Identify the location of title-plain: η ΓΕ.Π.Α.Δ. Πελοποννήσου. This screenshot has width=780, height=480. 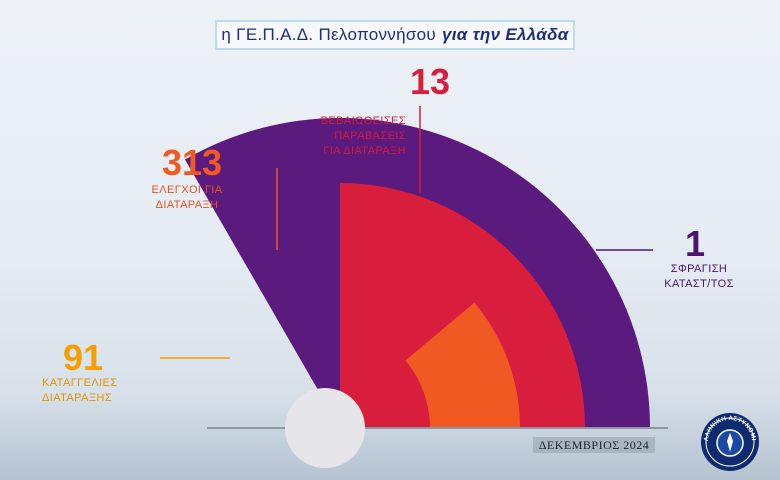
(328, 34).